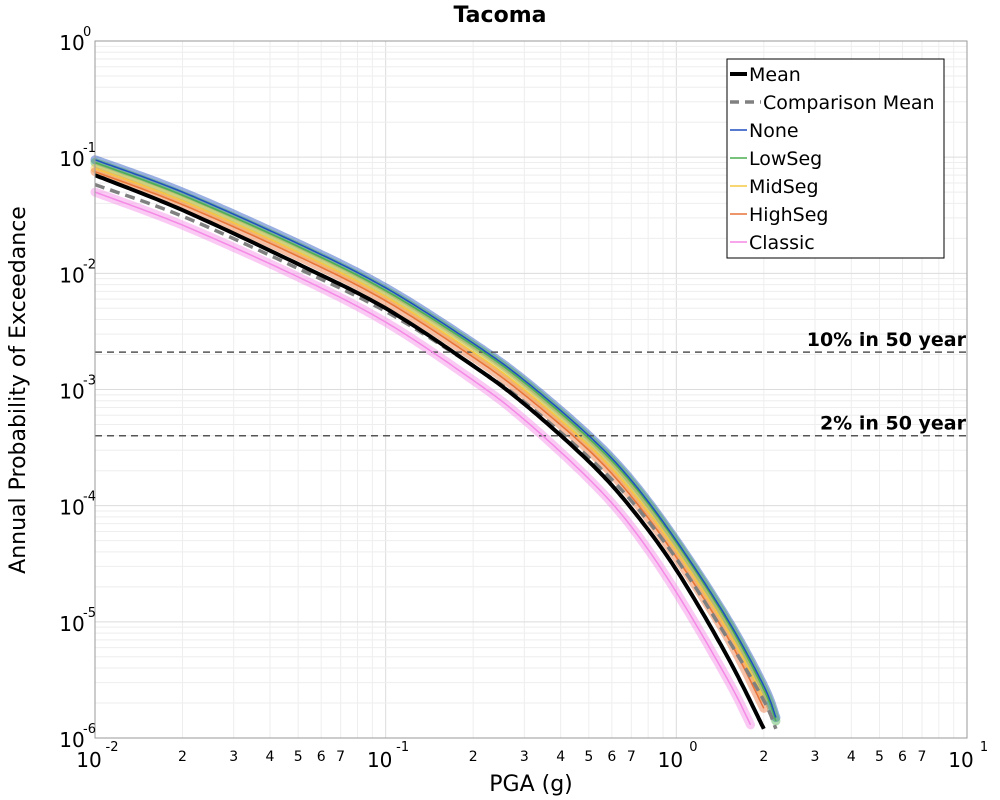 This screenshot has height=800, width=1000. I want to click on chart-title: Tacoma, so click(500, 15).